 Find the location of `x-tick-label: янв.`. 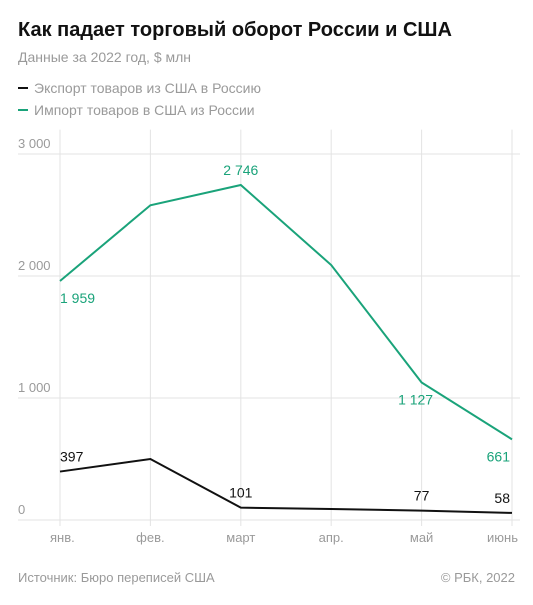

x-tick-label: янв. is located at coordinates (62, 537).